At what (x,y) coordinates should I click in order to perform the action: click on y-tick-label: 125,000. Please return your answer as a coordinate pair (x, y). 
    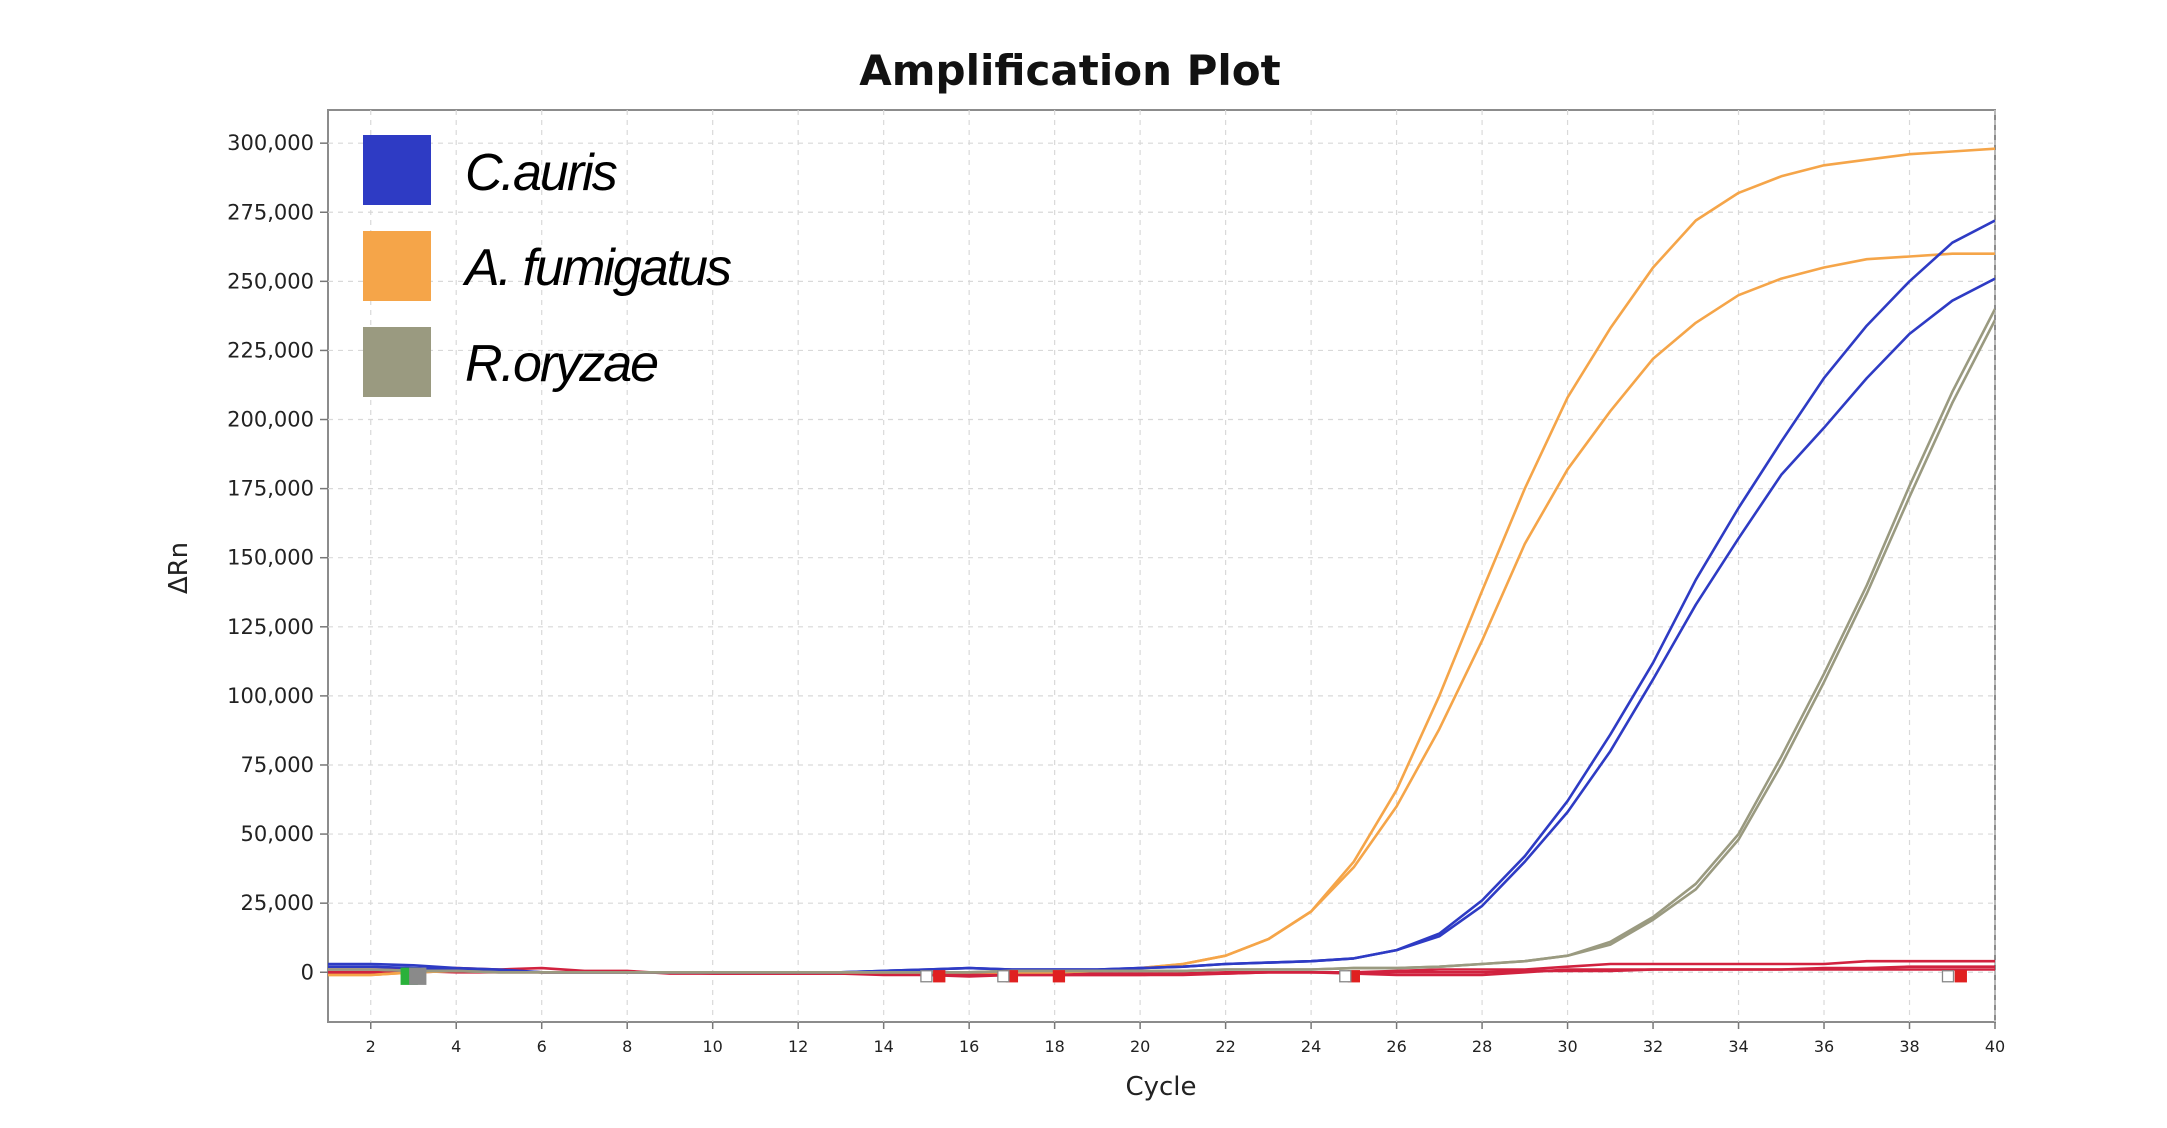
    Looking at the image, I should click on (270, 627).